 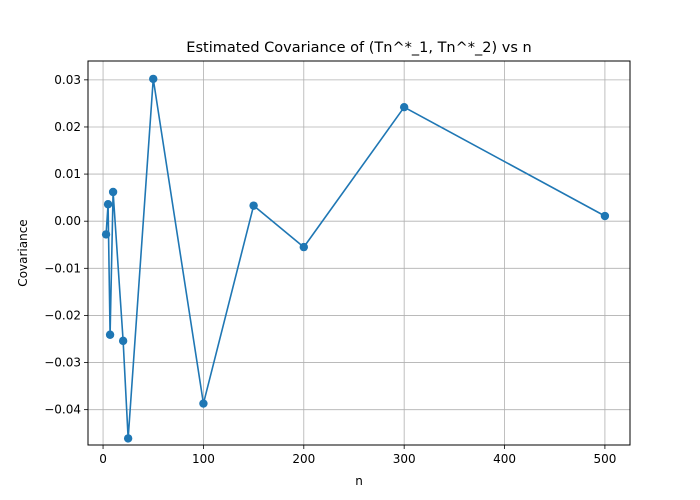 I want to click on y-axis-ticks: −0.04 −0.03 −0.02 −0.01 0.00 0.01 0.02 0.03, so click(x=66, y=245).